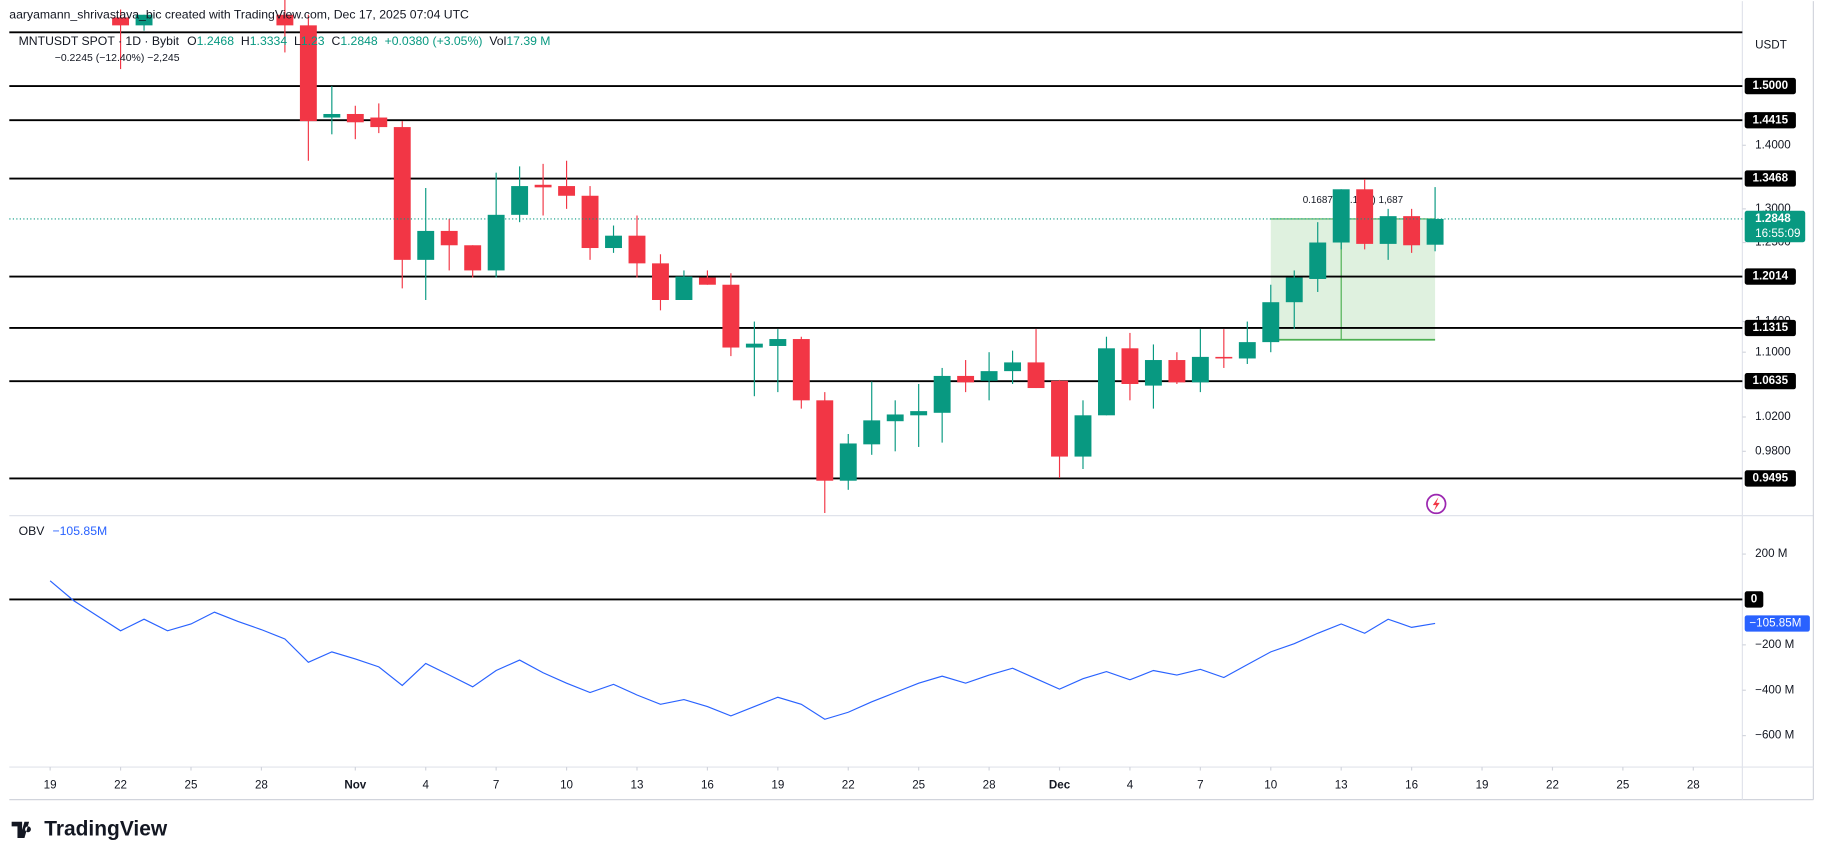 The height and width of the screenshot is (859, 1825). What do you see at coordinates (191, 785) in the screenshot?
I see `x-tick-label: 25` at bounding box center [191, 785].